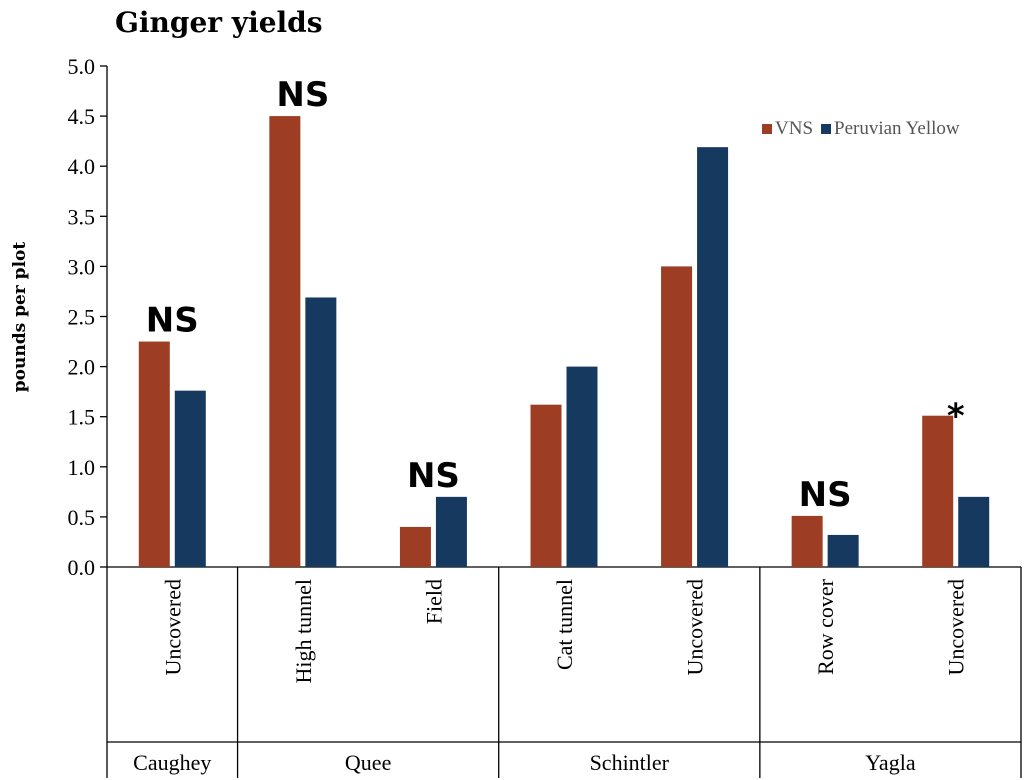 This screenshot has width=1024, height=780. What do you see at coordinates (82, 266) in the screenshot?
I see `y-tick-label: 3.0` at bounding box center [82, 266].